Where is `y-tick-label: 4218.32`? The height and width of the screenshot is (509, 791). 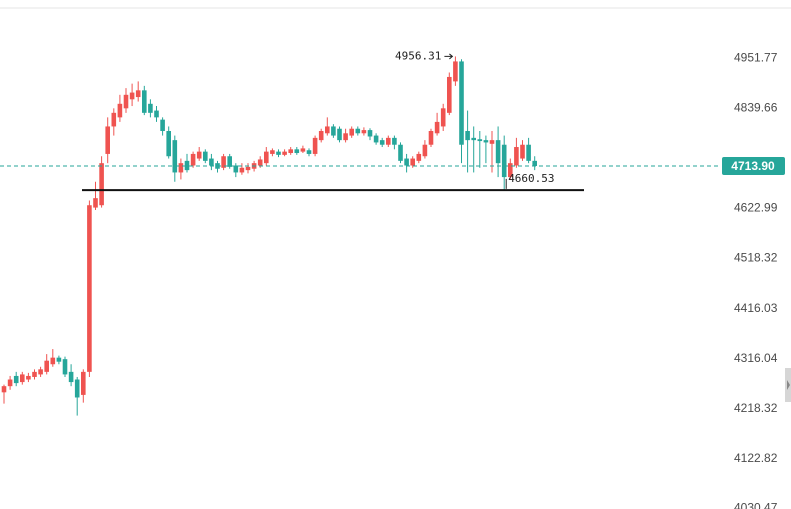 y-tick-label: 4218.32 is located at coordinates (756, 408).